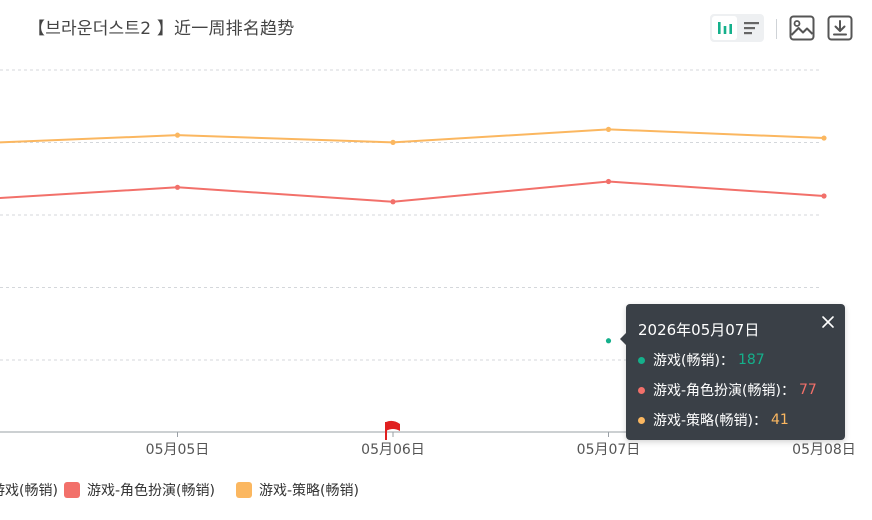 The width and height of the screenshot is (872, 520). I want to click on download-button, so click(840, 28).